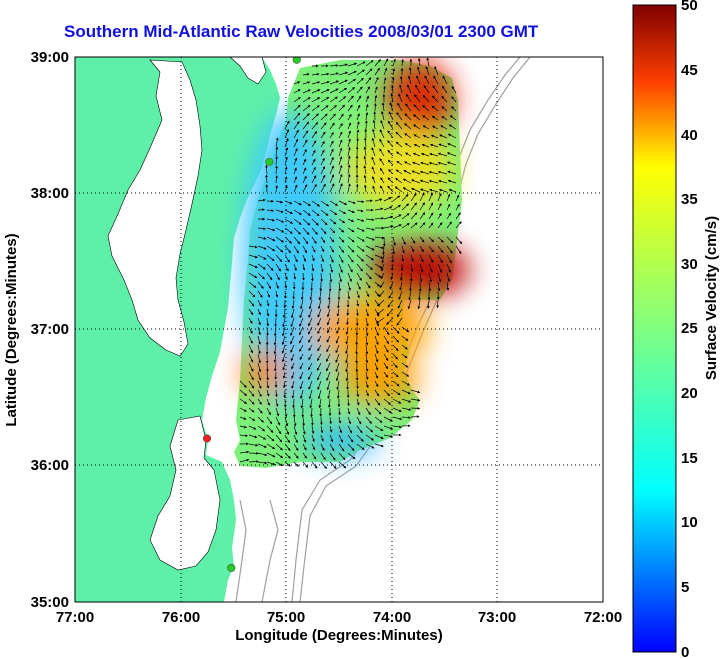 This screenshot has height=659, width=724. Describe the element at coordinates (685, 651) in the screenshot. I see `colorbar-tick-label: 0` at that location.